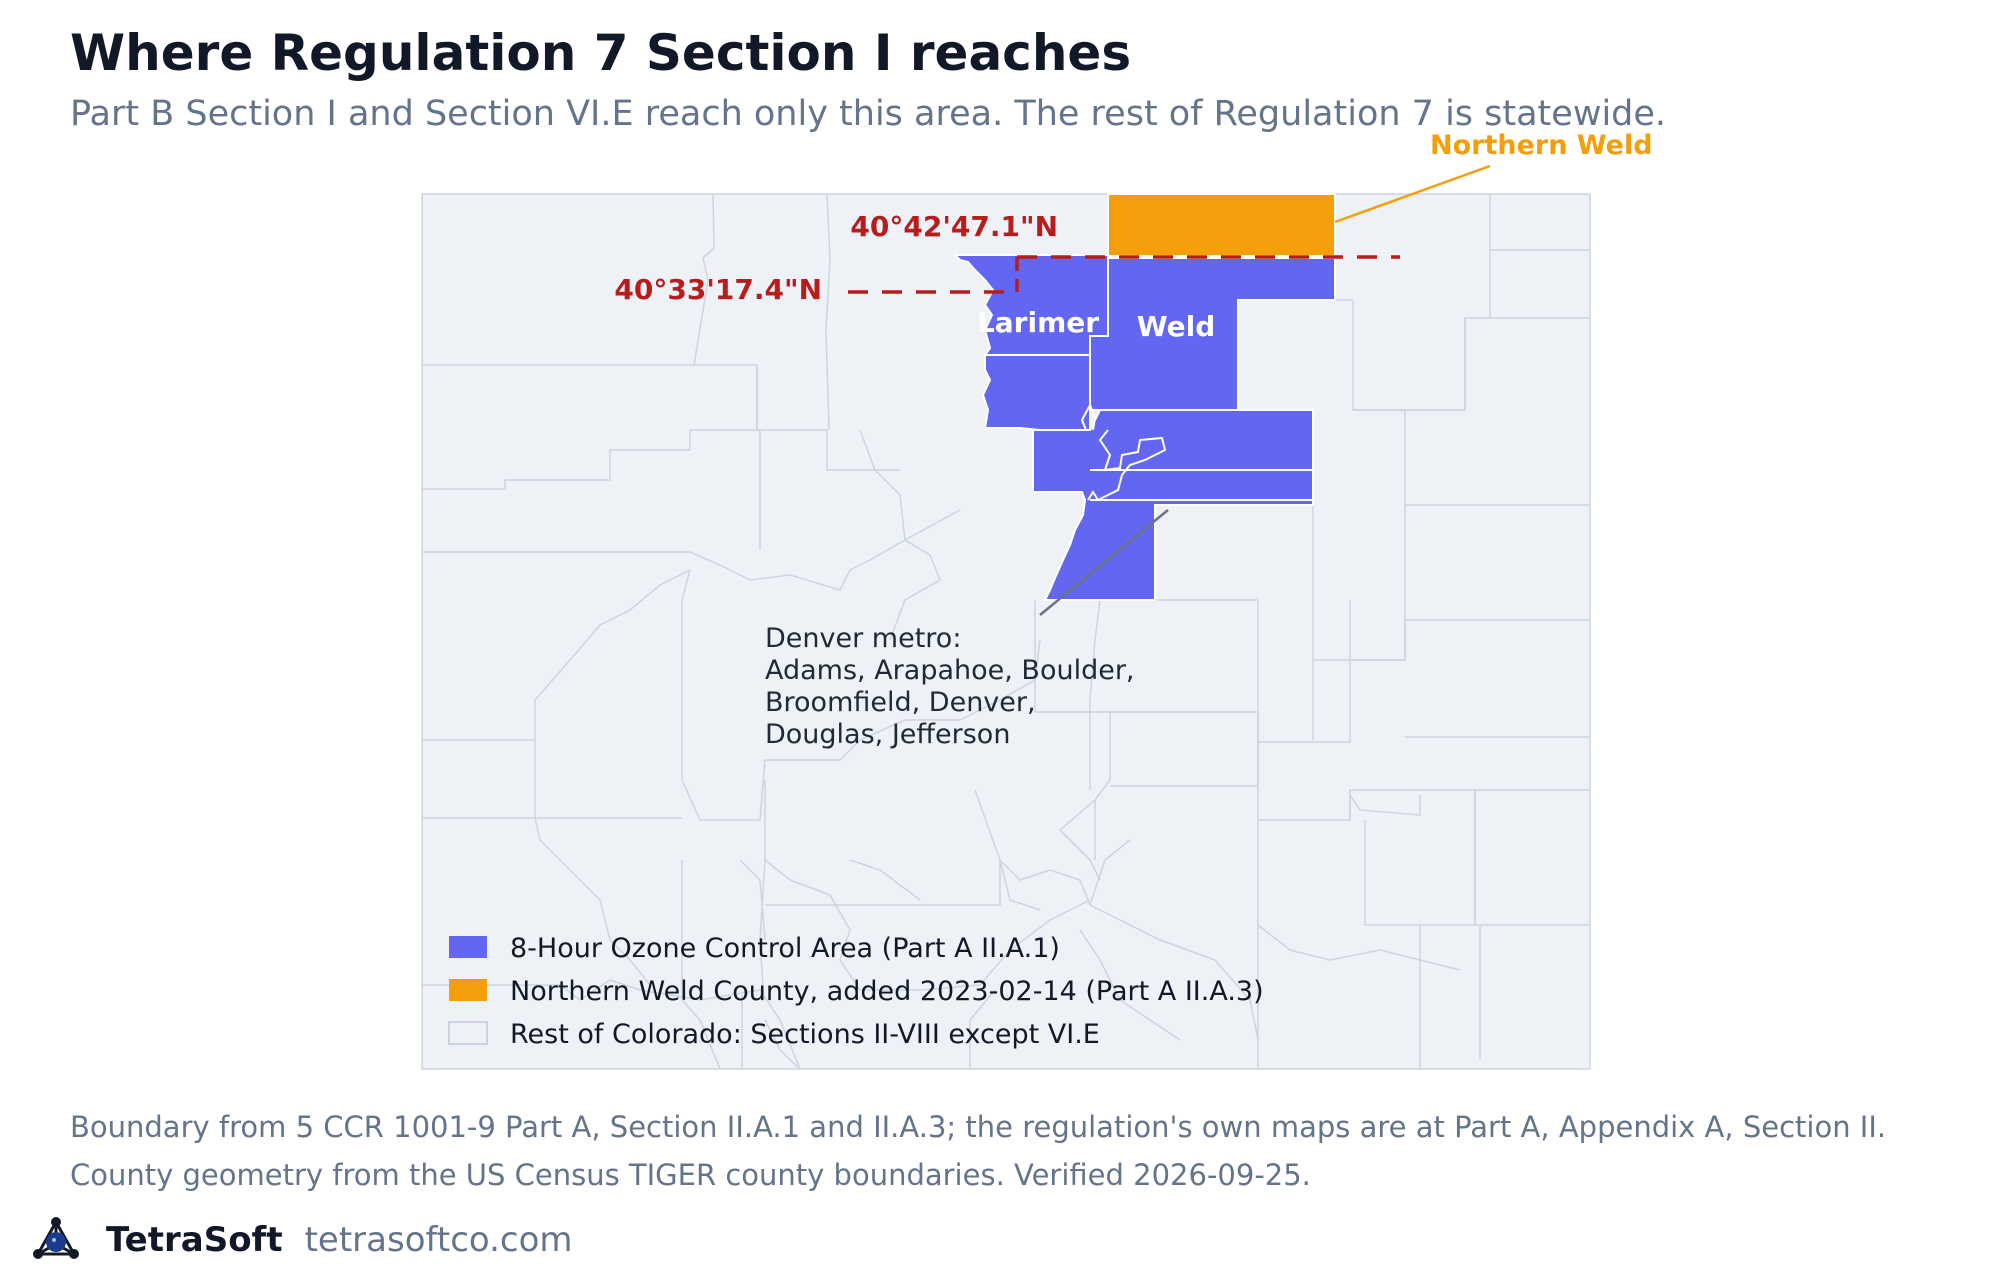  What do you see at coordinates (1173, 505) in the screenshot?
I see `denver-metro-area` at bounding box center [1173, 505].